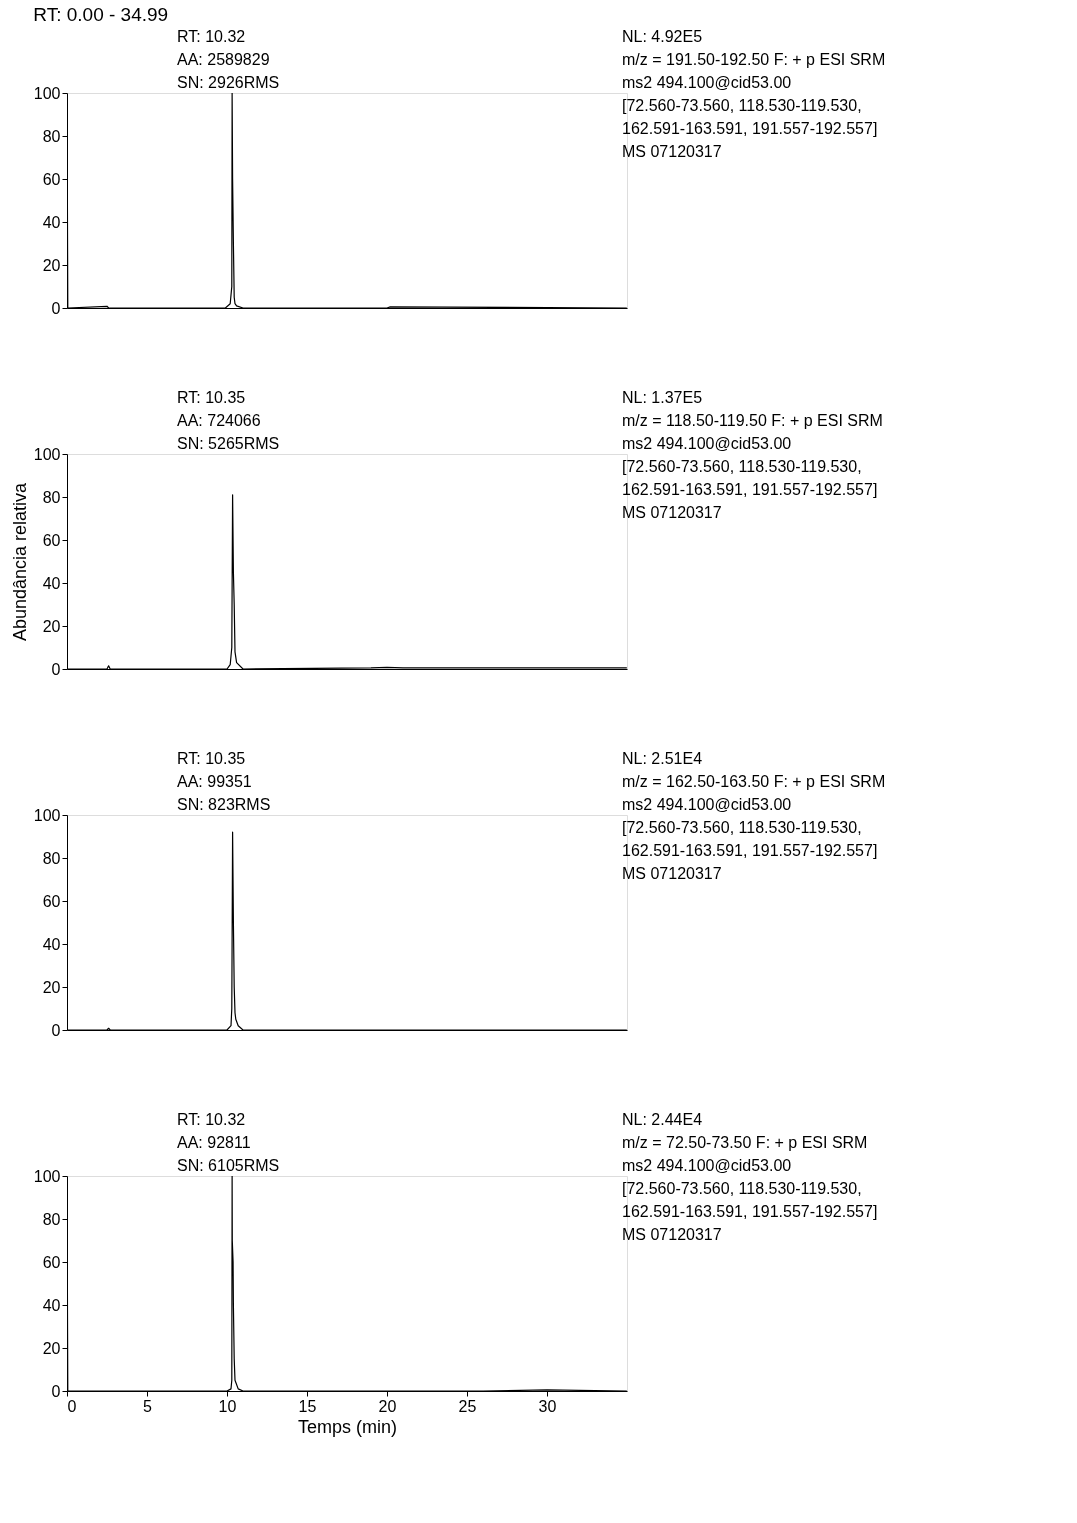  What do you see at coordinates (148, 1406) in the screenshot?
I see `x-tick-label: 5` at bounding box center [148, 1406].